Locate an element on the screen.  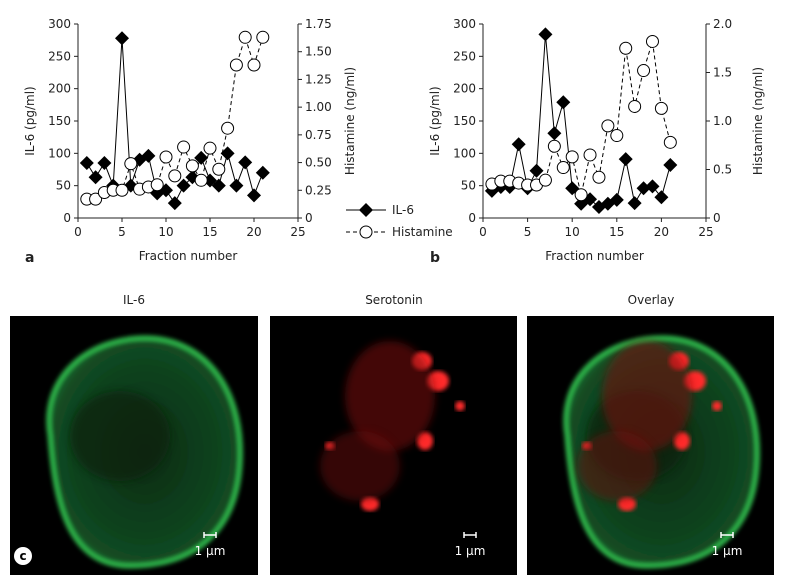
y2-tick-label: 1.0 is located at coordinates (722, 121).